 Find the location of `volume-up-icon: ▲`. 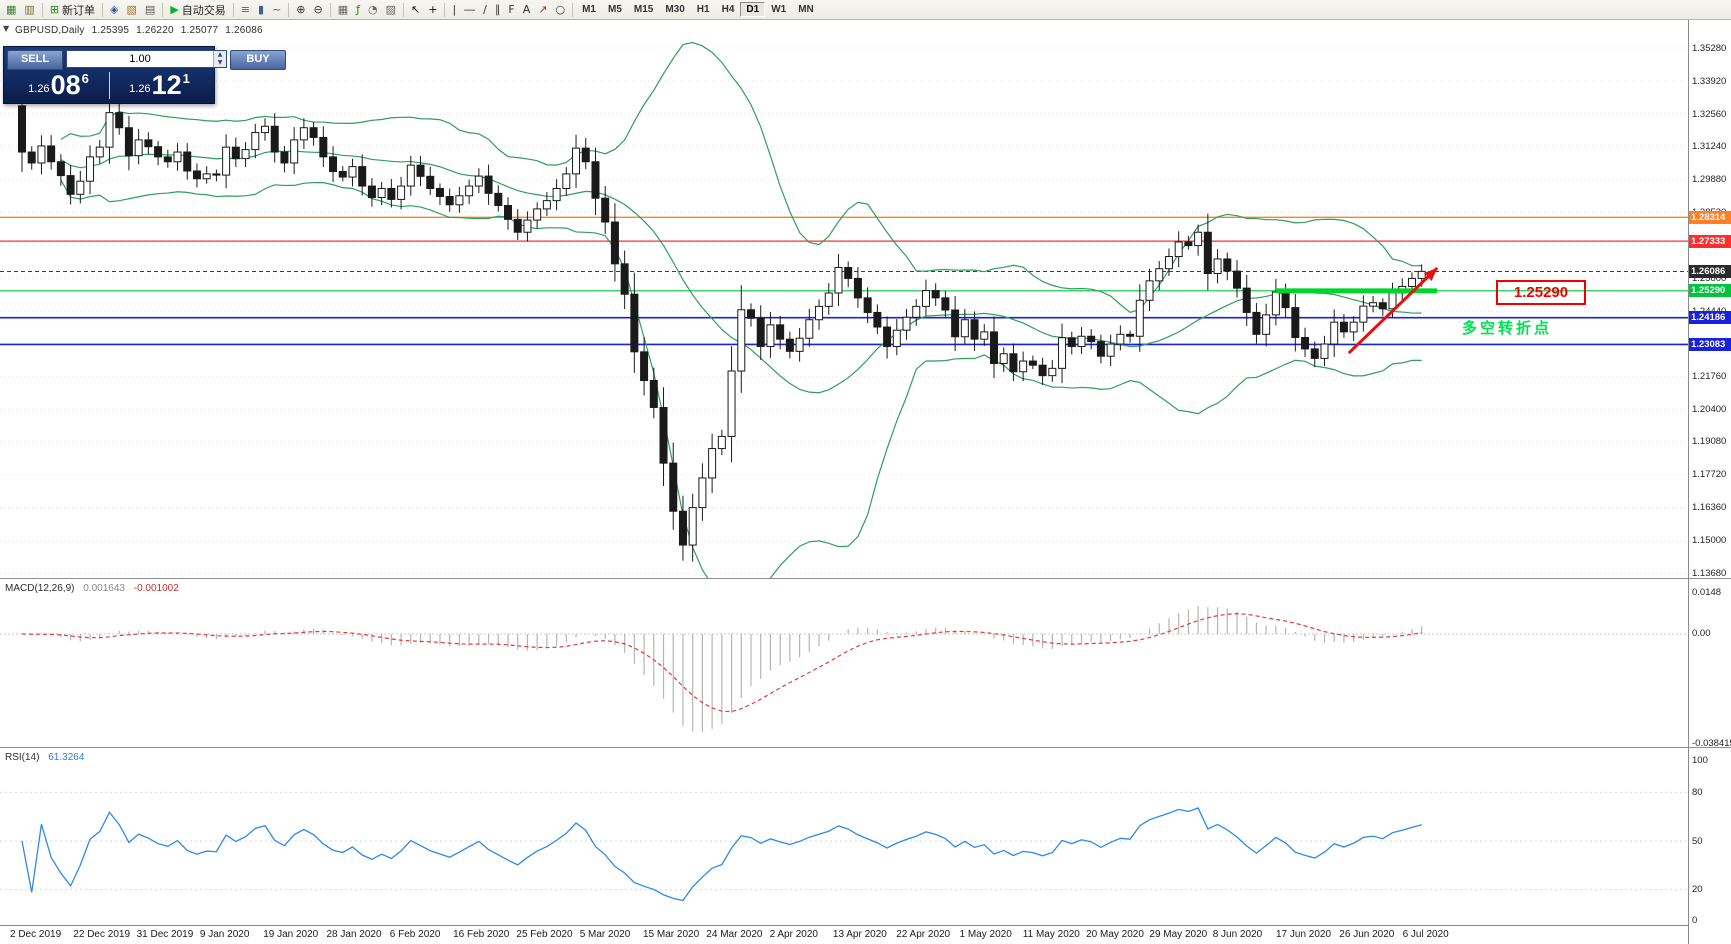

volume-up-icon: ▲ is located at coordinates (220, 55).